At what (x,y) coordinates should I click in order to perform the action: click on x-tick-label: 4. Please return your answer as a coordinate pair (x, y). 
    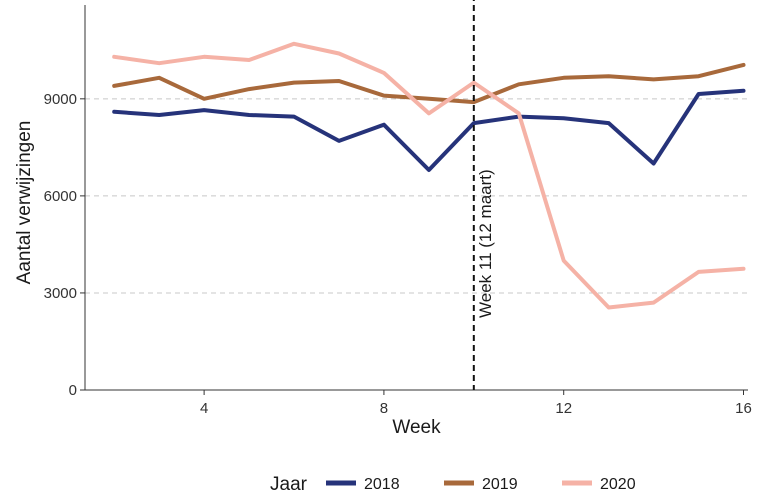
    Looking at the image, I should click on (204, 408).